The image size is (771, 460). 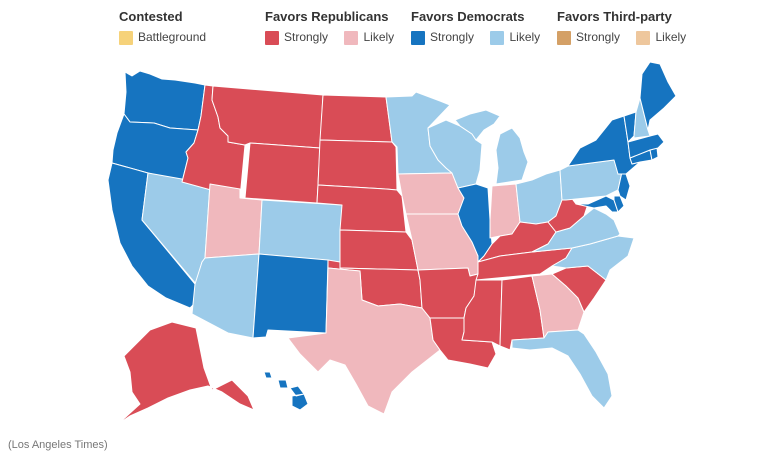 What do you see at coordinates (335, 27) in the screenshot?
I see `legend-group-republicans: Favors Republicans Strongly Likely` at bounding box center [335, 27].